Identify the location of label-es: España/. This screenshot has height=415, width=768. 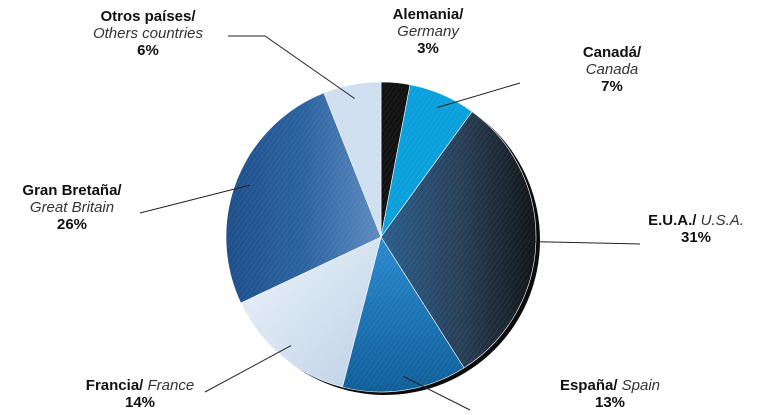
(588, 385).